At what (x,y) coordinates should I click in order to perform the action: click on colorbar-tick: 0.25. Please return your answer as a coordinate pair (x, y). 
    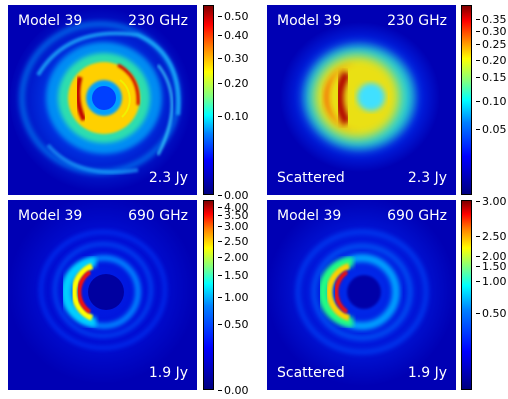
    Looking at the image, I should click on (491, 44).